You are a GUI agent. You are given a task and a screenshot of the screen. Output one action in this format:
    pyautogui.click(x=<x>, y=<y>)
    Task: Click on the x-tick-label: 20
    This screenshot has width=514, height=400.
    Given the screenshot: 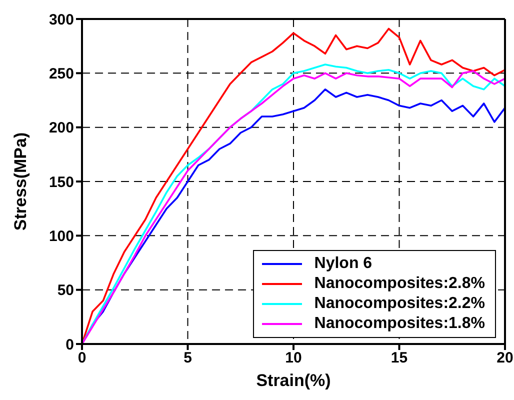 What is the action you would take?
    pyautogui.click(x=505, y=358)
    